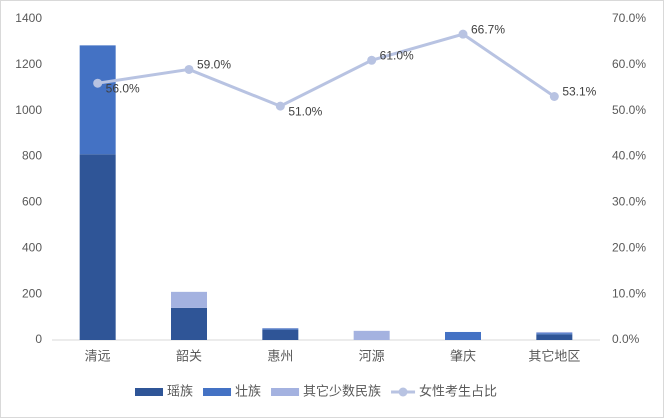  What do you see at coordinates (579, 92) in the screenshot?
I see `data-label: 53.1%` at bounding box center [579, 92].